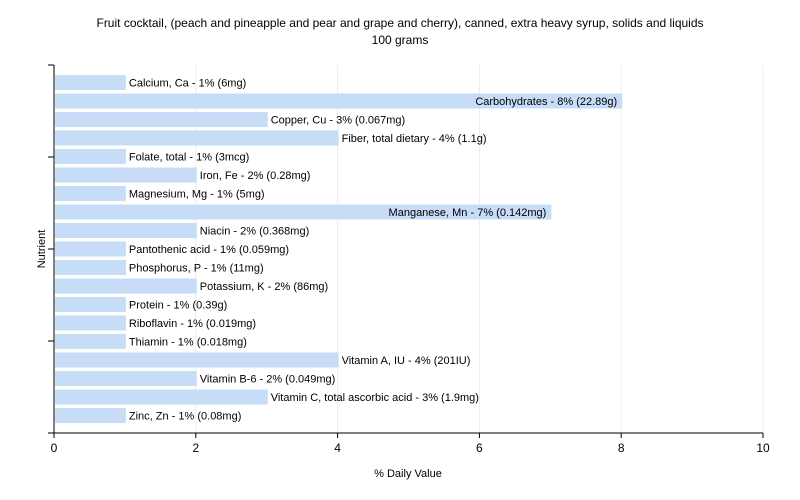 This screenshot has width=800, height=500. What do you see at coordinates (414, 139) in the screenshot?
I see `bar-label: Fiber, total dietary - 4% (1.1g)` at bounding box center [414, 139].